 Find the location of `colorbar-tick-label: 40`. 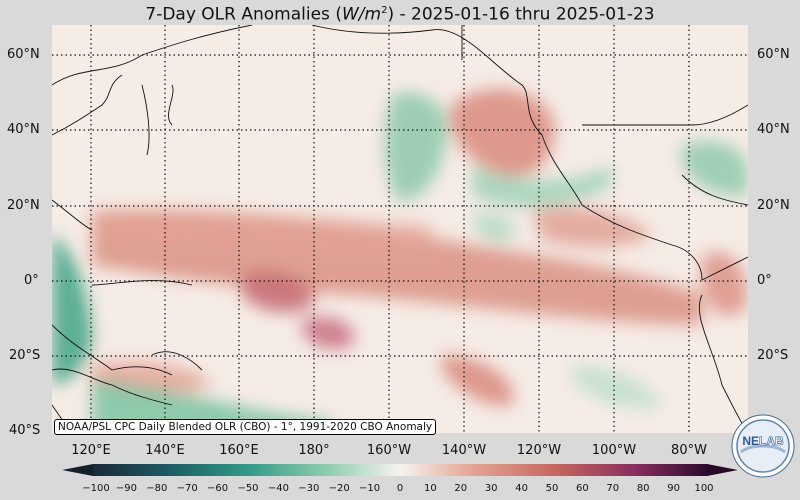

colorbar-tick-label: 40 is located at coordinates (521, 488).